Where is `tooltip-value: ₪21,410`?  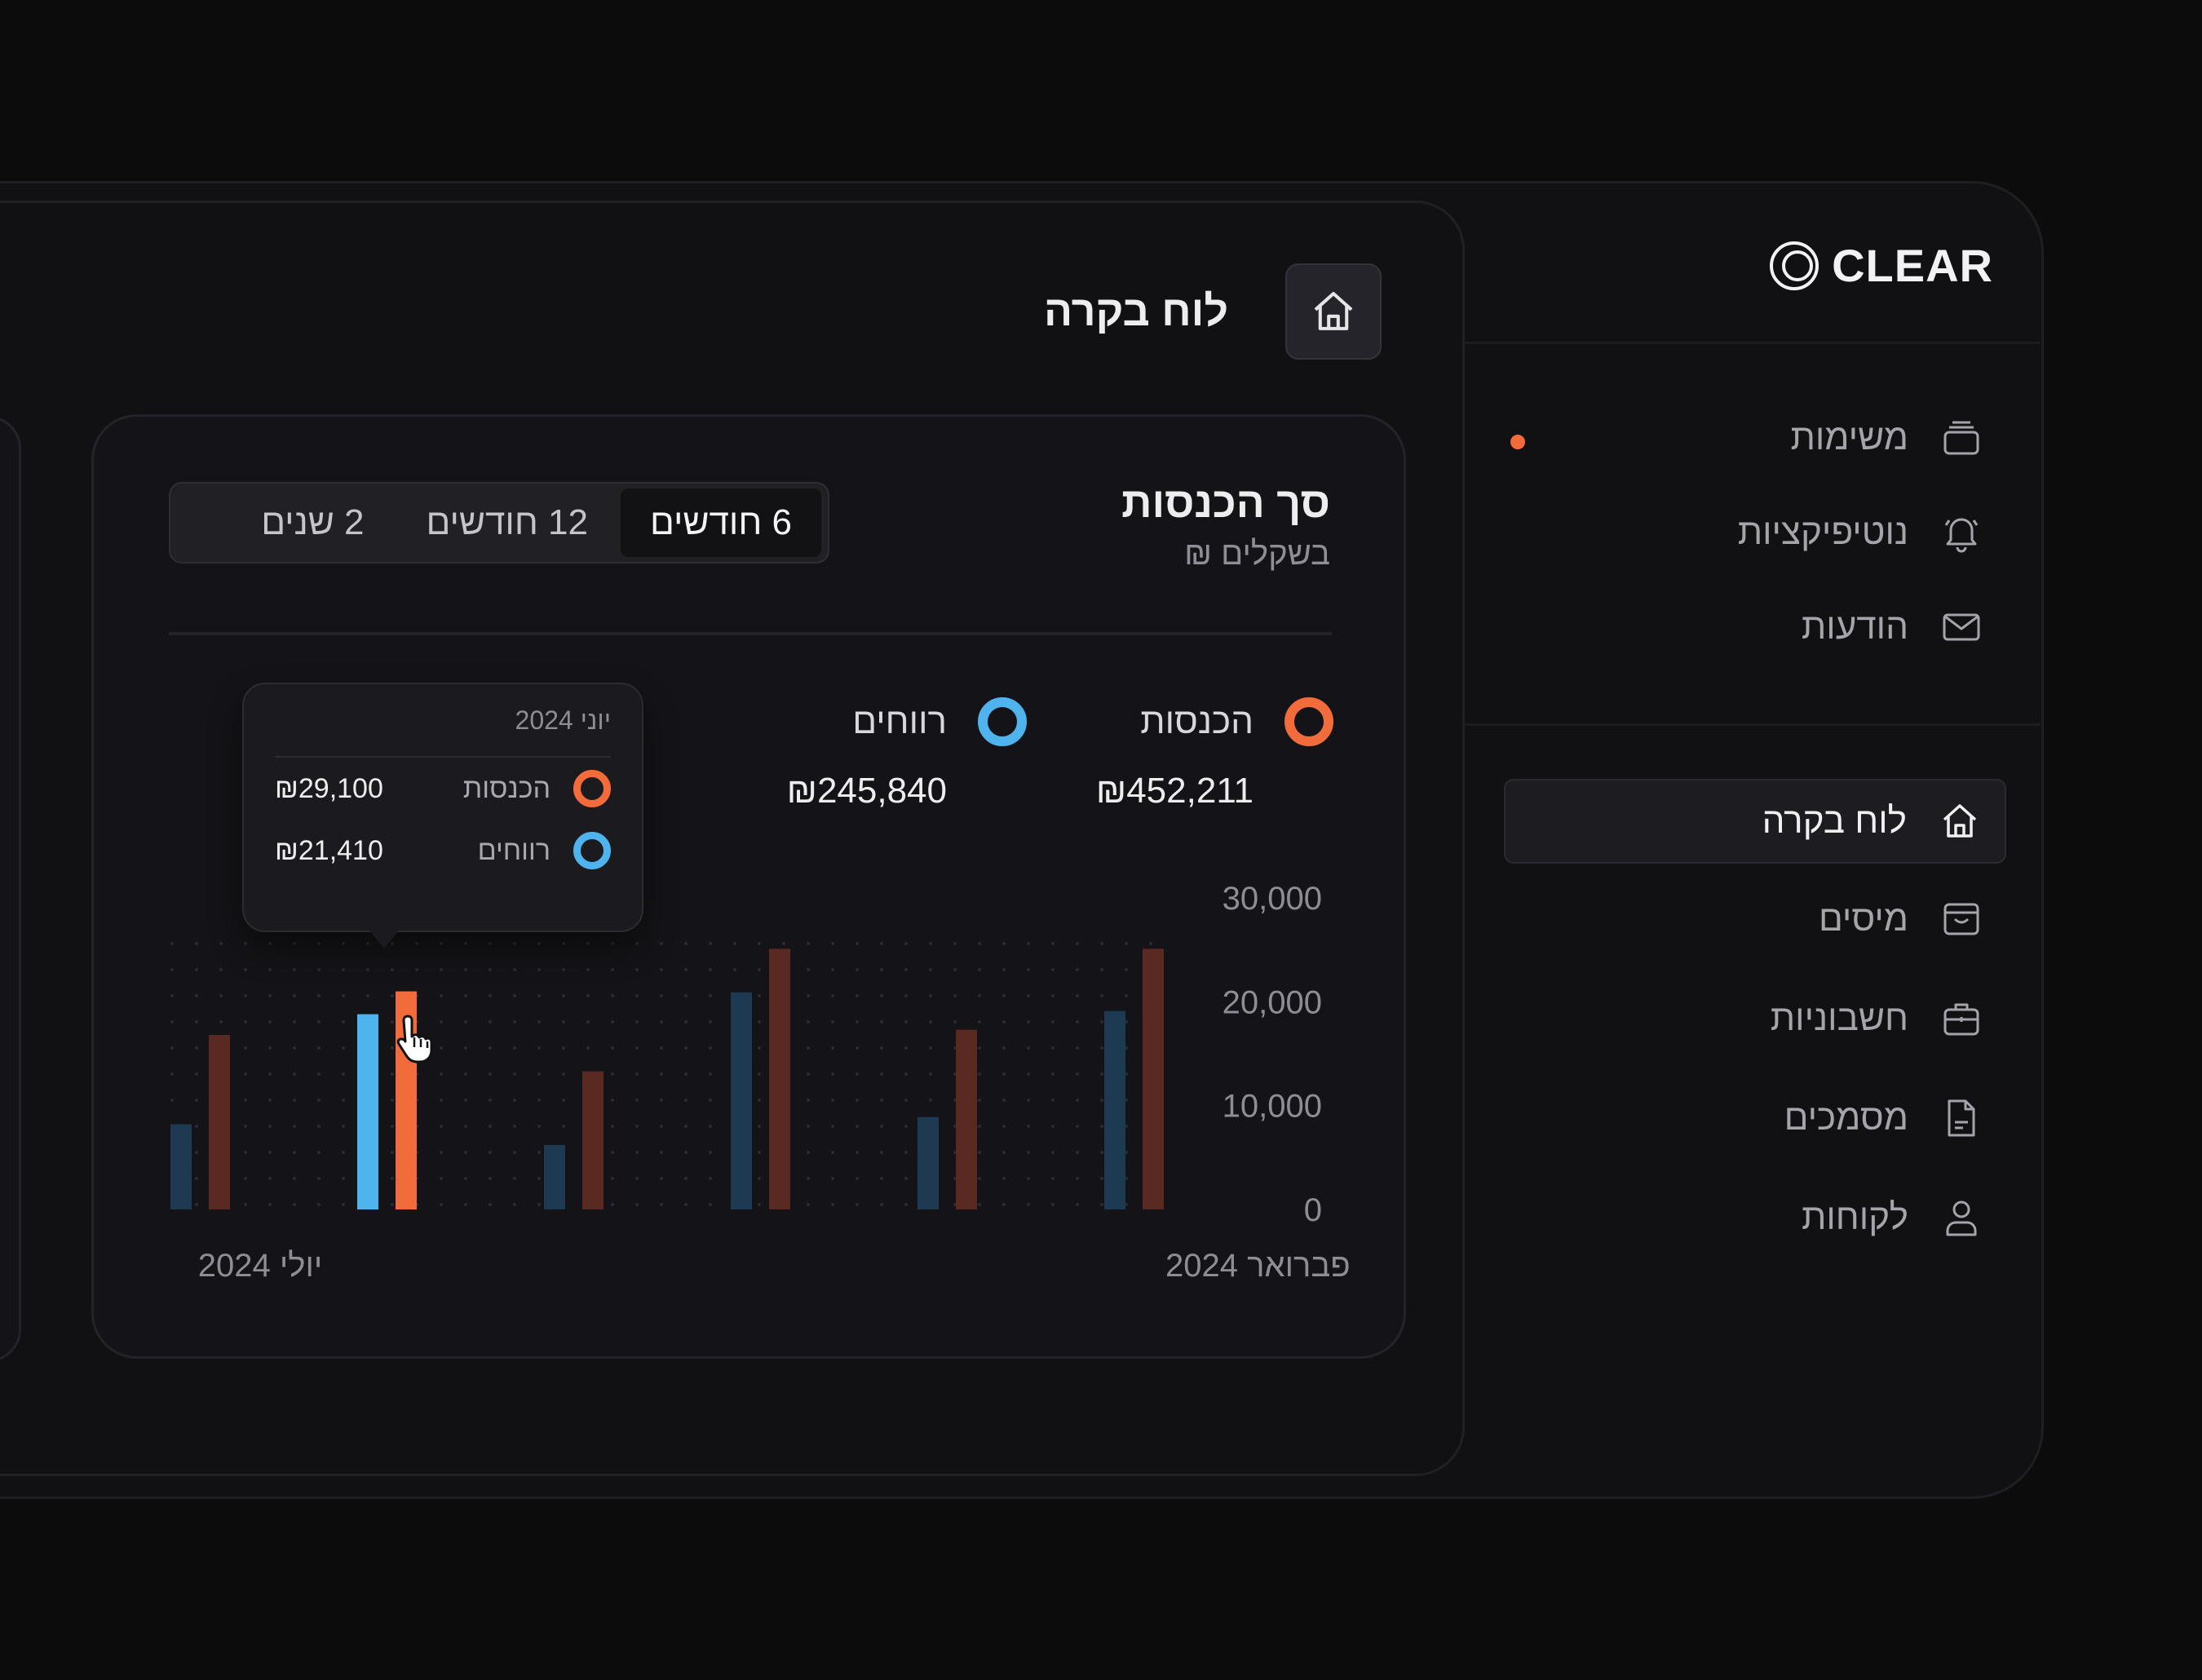
tooltip-value: ₪21,410 is located at coordinates (329, 850).